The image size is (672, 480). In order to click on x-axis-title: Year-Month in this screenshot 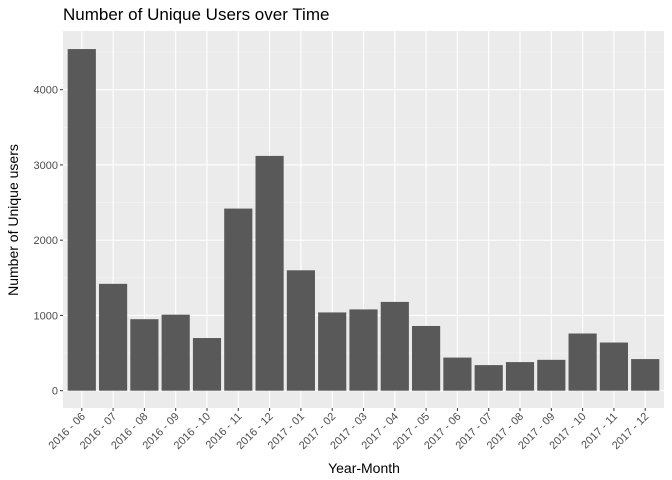, I will do `click(364, 468)`.